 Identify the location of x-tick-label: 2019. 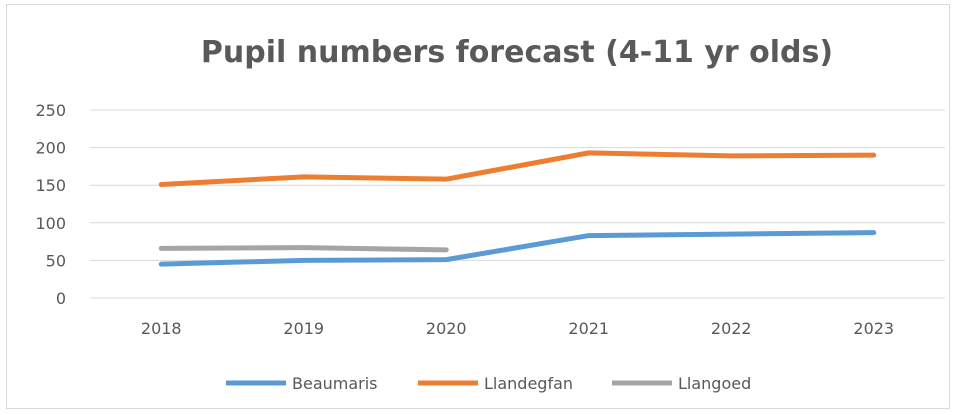
(303, 328).